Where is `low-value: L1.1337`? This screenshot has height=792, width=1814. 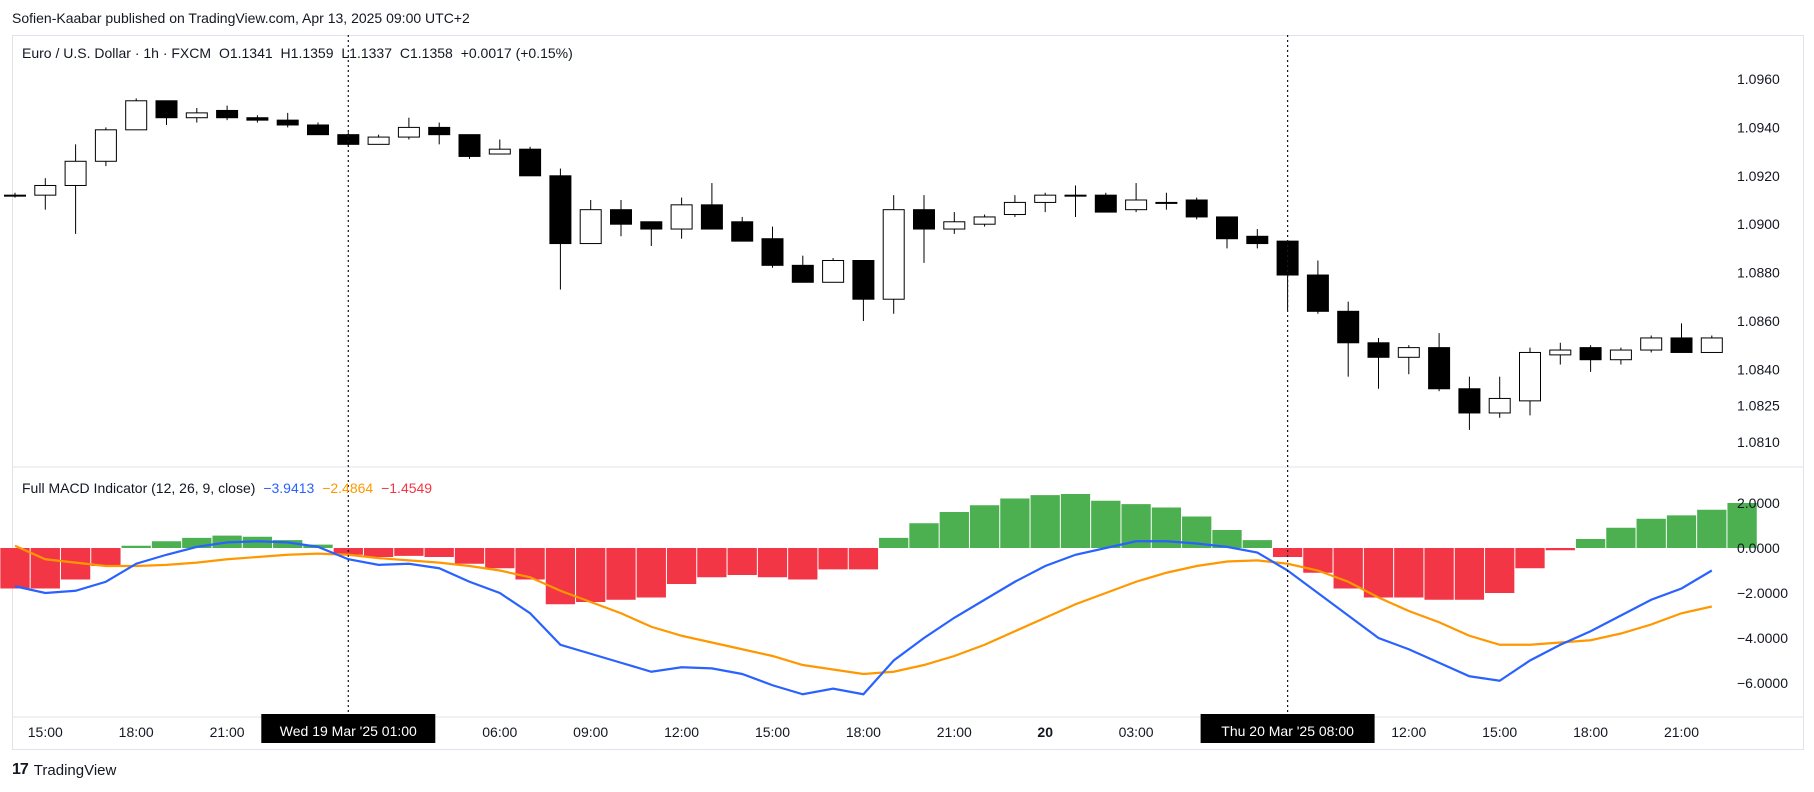
low-value: L1.1337 is located at coordinates (366, 53).